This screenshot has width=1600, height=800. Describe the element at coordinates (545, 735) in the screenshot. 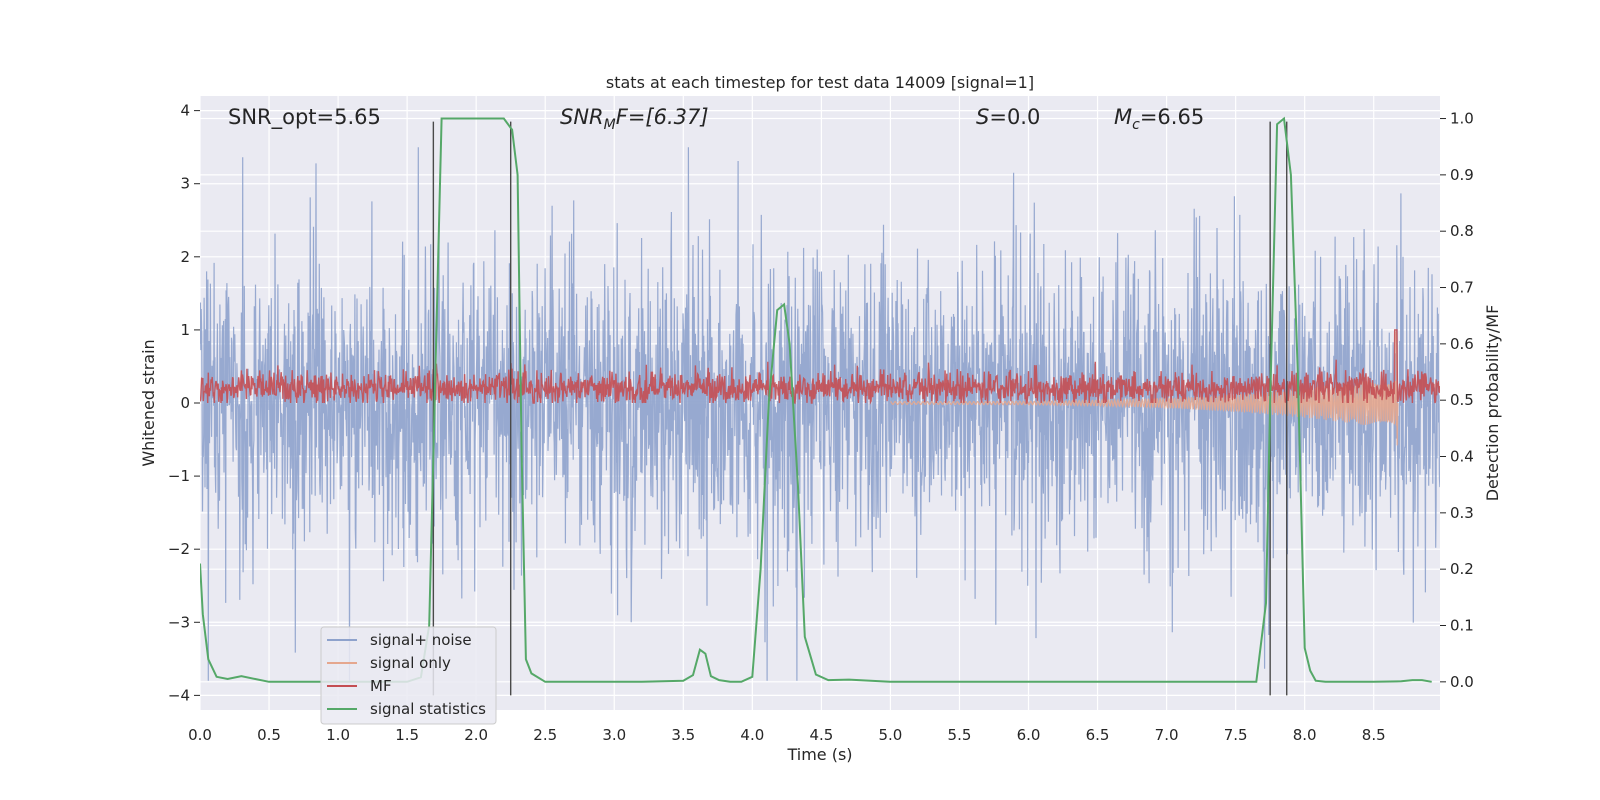

I see `x-tick-label: 2.5` at that location.